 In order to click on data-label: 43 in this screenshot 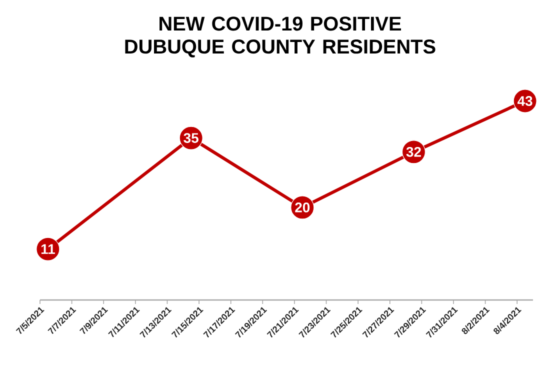, I will do `click(525, 101)`.